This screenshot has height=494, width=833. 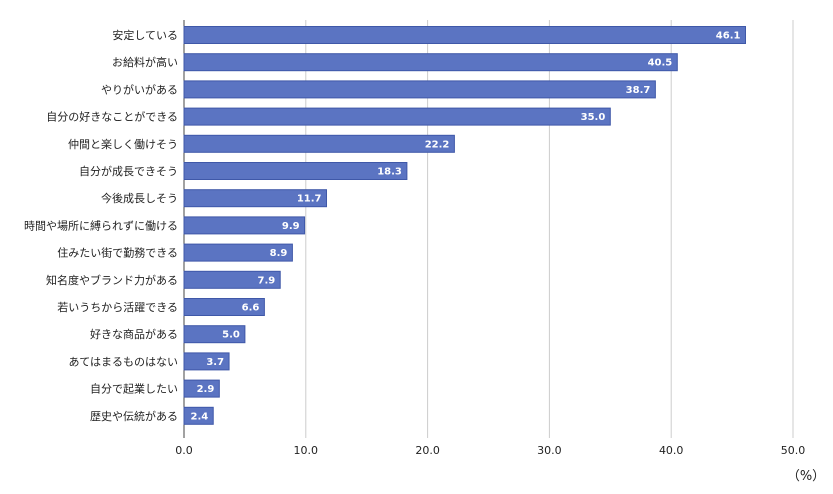 What do you see at coordinates (134, 334) in the screenshot?
I see `category-label: 好きな商品がある` at bounding box center [134, 334].